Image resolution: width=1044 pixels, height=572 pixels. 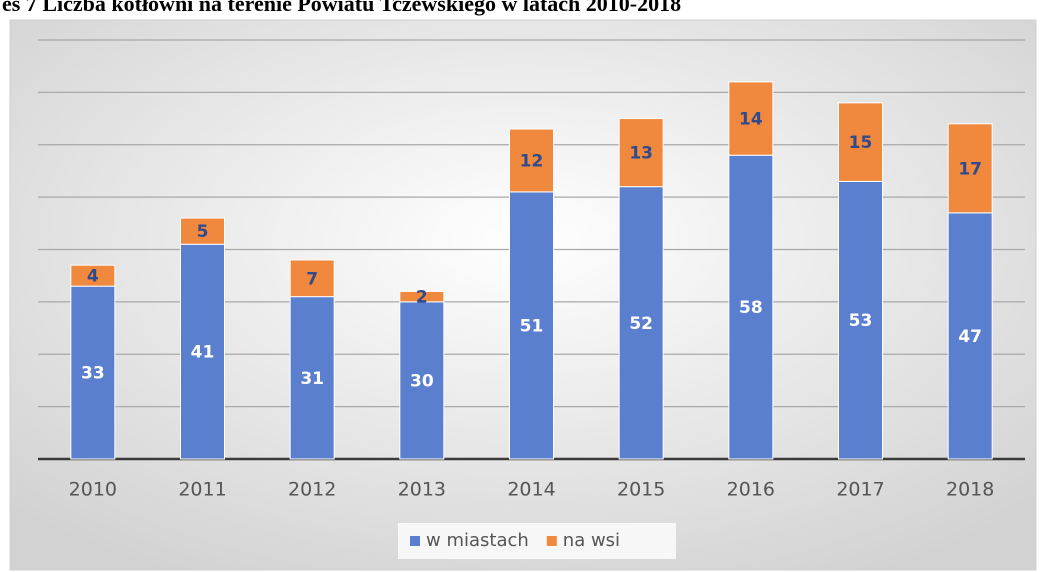 I want to click on data-label: 2, so click(x=422, y=298).